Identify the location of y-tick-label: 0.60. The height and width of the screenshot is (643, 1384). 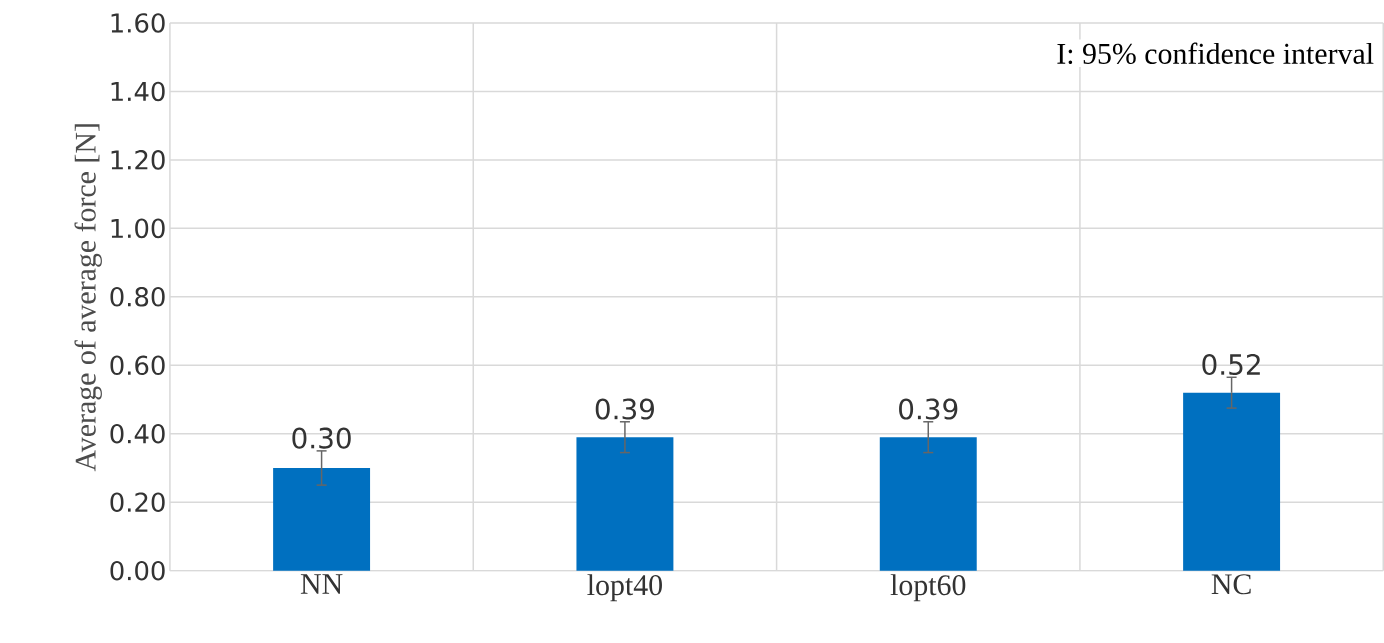
(137, 365).